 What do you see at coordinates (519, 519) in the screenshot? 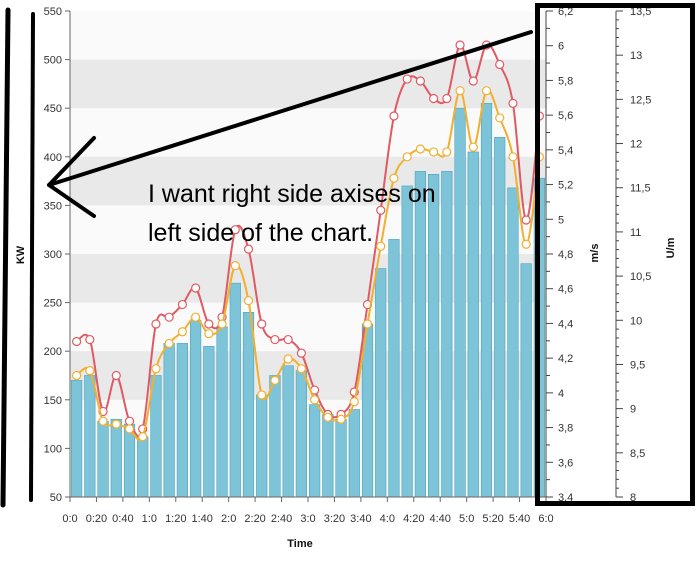
I see `x-axis-tick-label: 5:40` at bounding box center [519, 519].